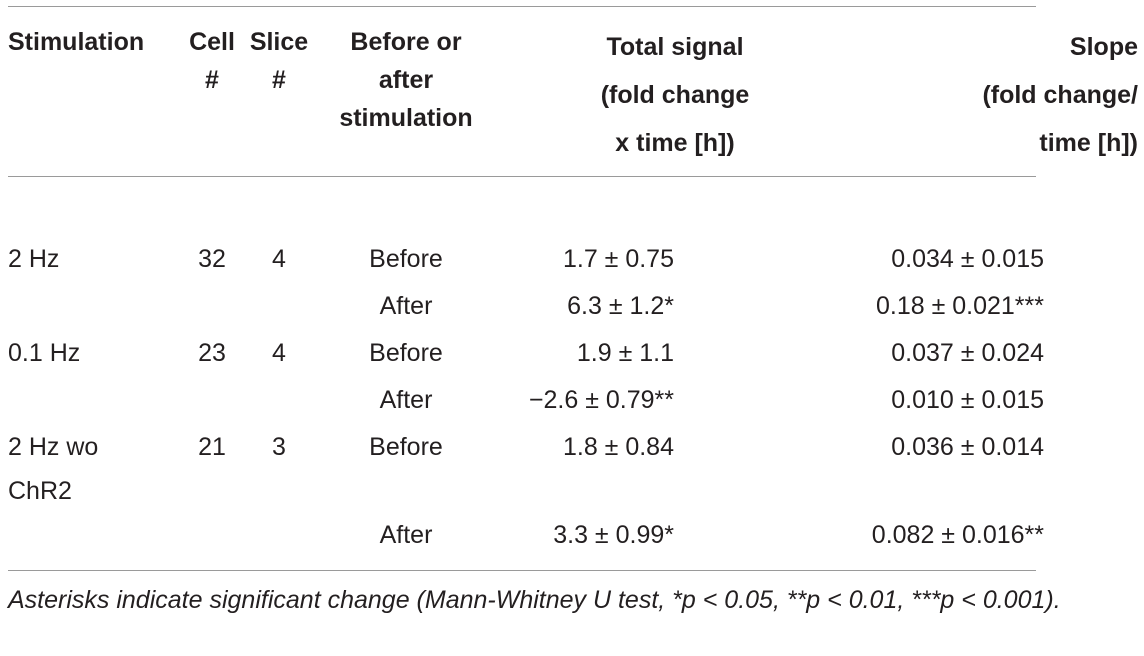 The image size is (1144, 656). Describe the element at coordinates (967, 447) in the screenshot. I see `cell-slope: 0.036 ± 0.014` at that location.